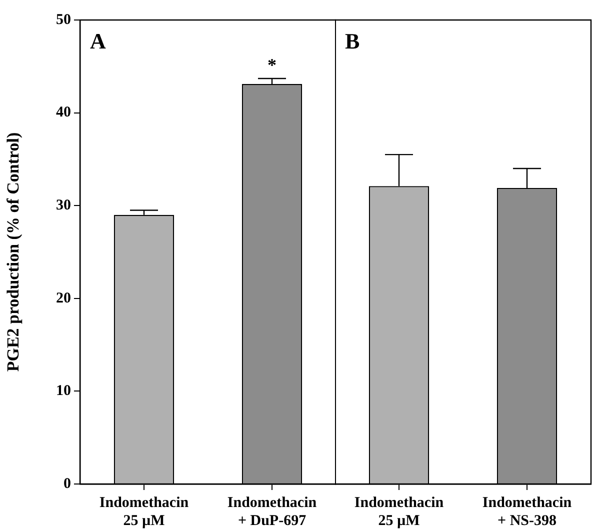 The width and height of the screenshot is (597, 532). What do you see at coordinates (63, 205) in the screenshot?
I see `y-tick-label: 30` at bounding box center [63, 205].